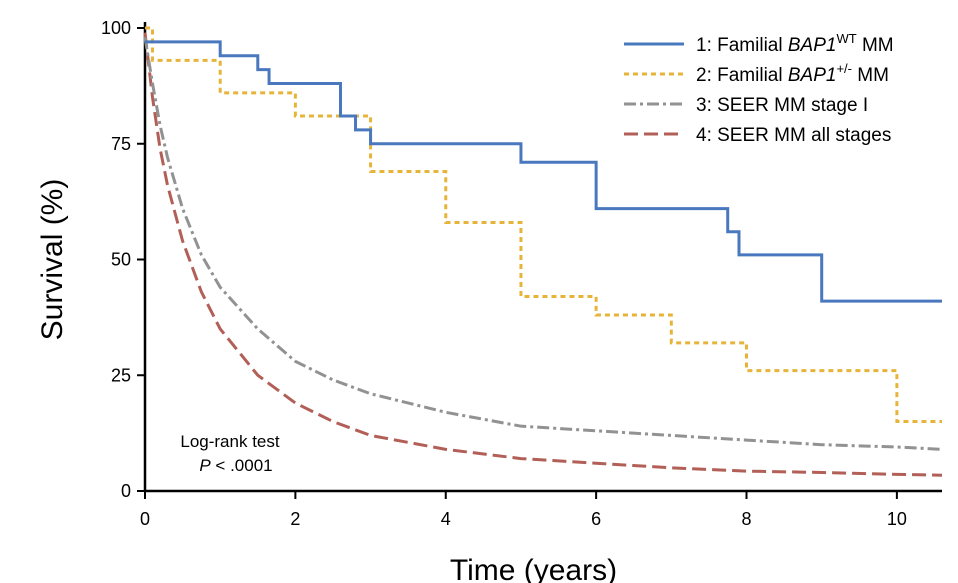 The image size is (958, 583). Describe the element at coordinates (793, 135) in the screenshot. I see `legend-label-4: 4: SEER MM all stages` at that location.